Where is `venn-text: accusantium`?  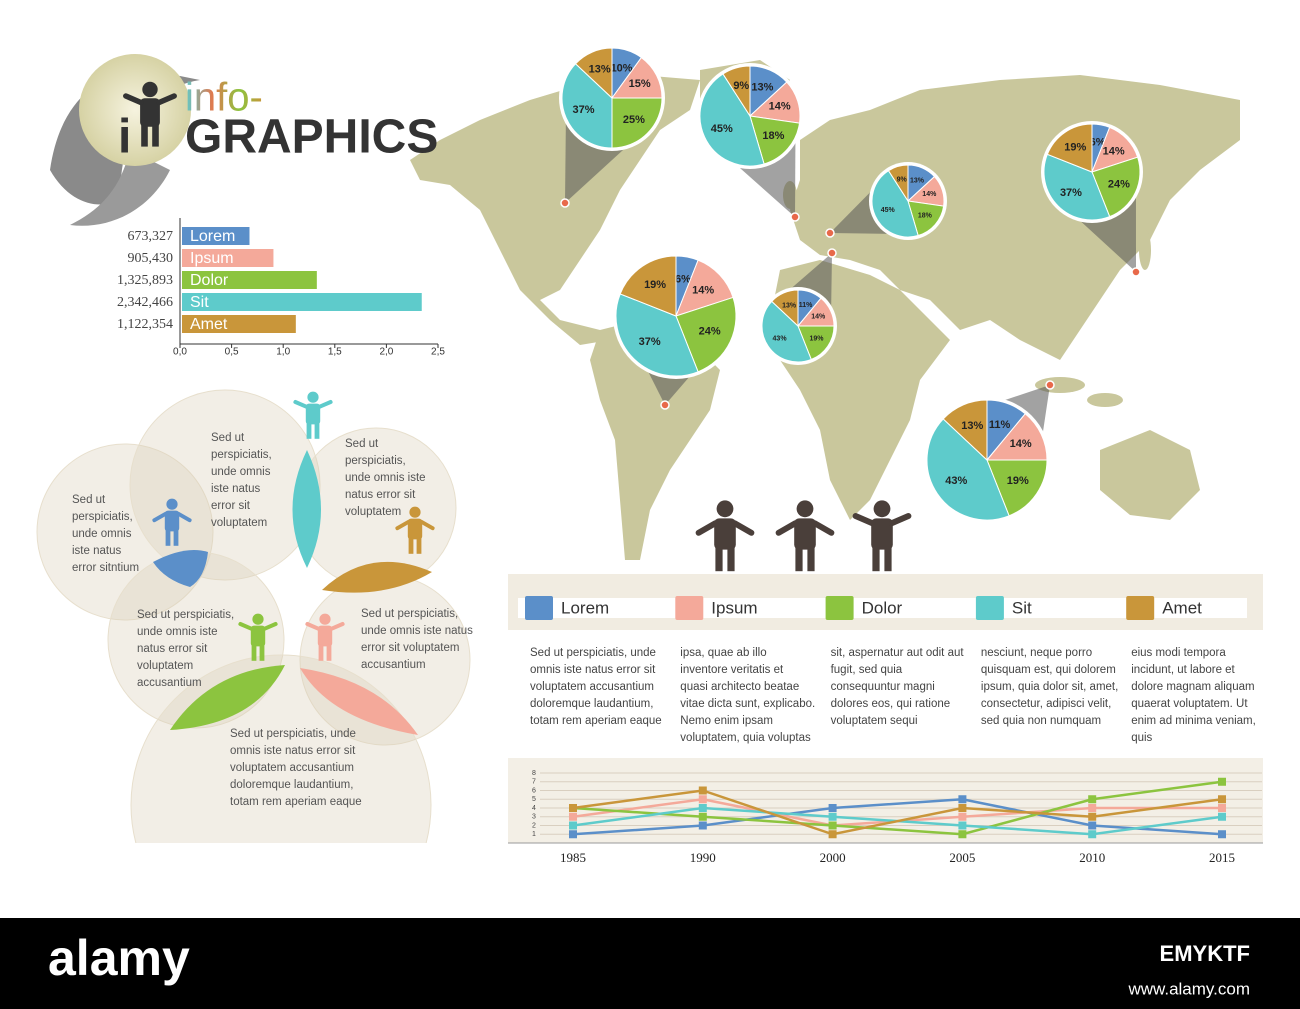 venn-text: accusantium is located at coordinates (169, 683).